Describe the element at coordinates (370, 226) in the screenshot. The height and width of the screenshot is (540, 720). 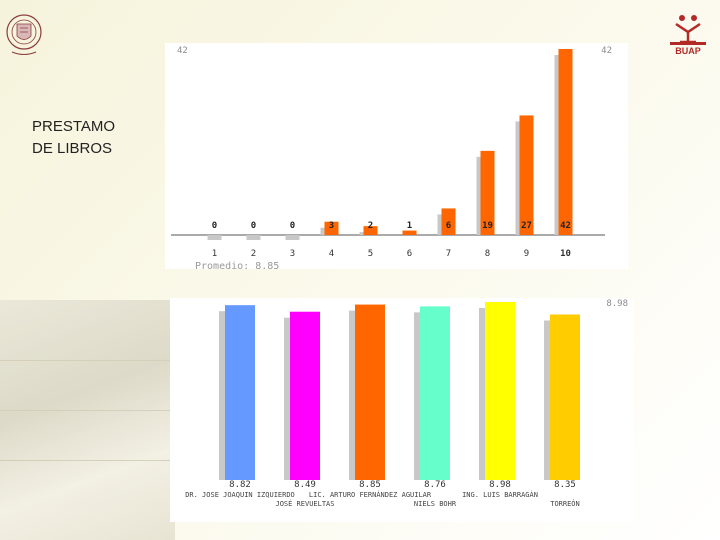
I see `data-label: 2` at that location.